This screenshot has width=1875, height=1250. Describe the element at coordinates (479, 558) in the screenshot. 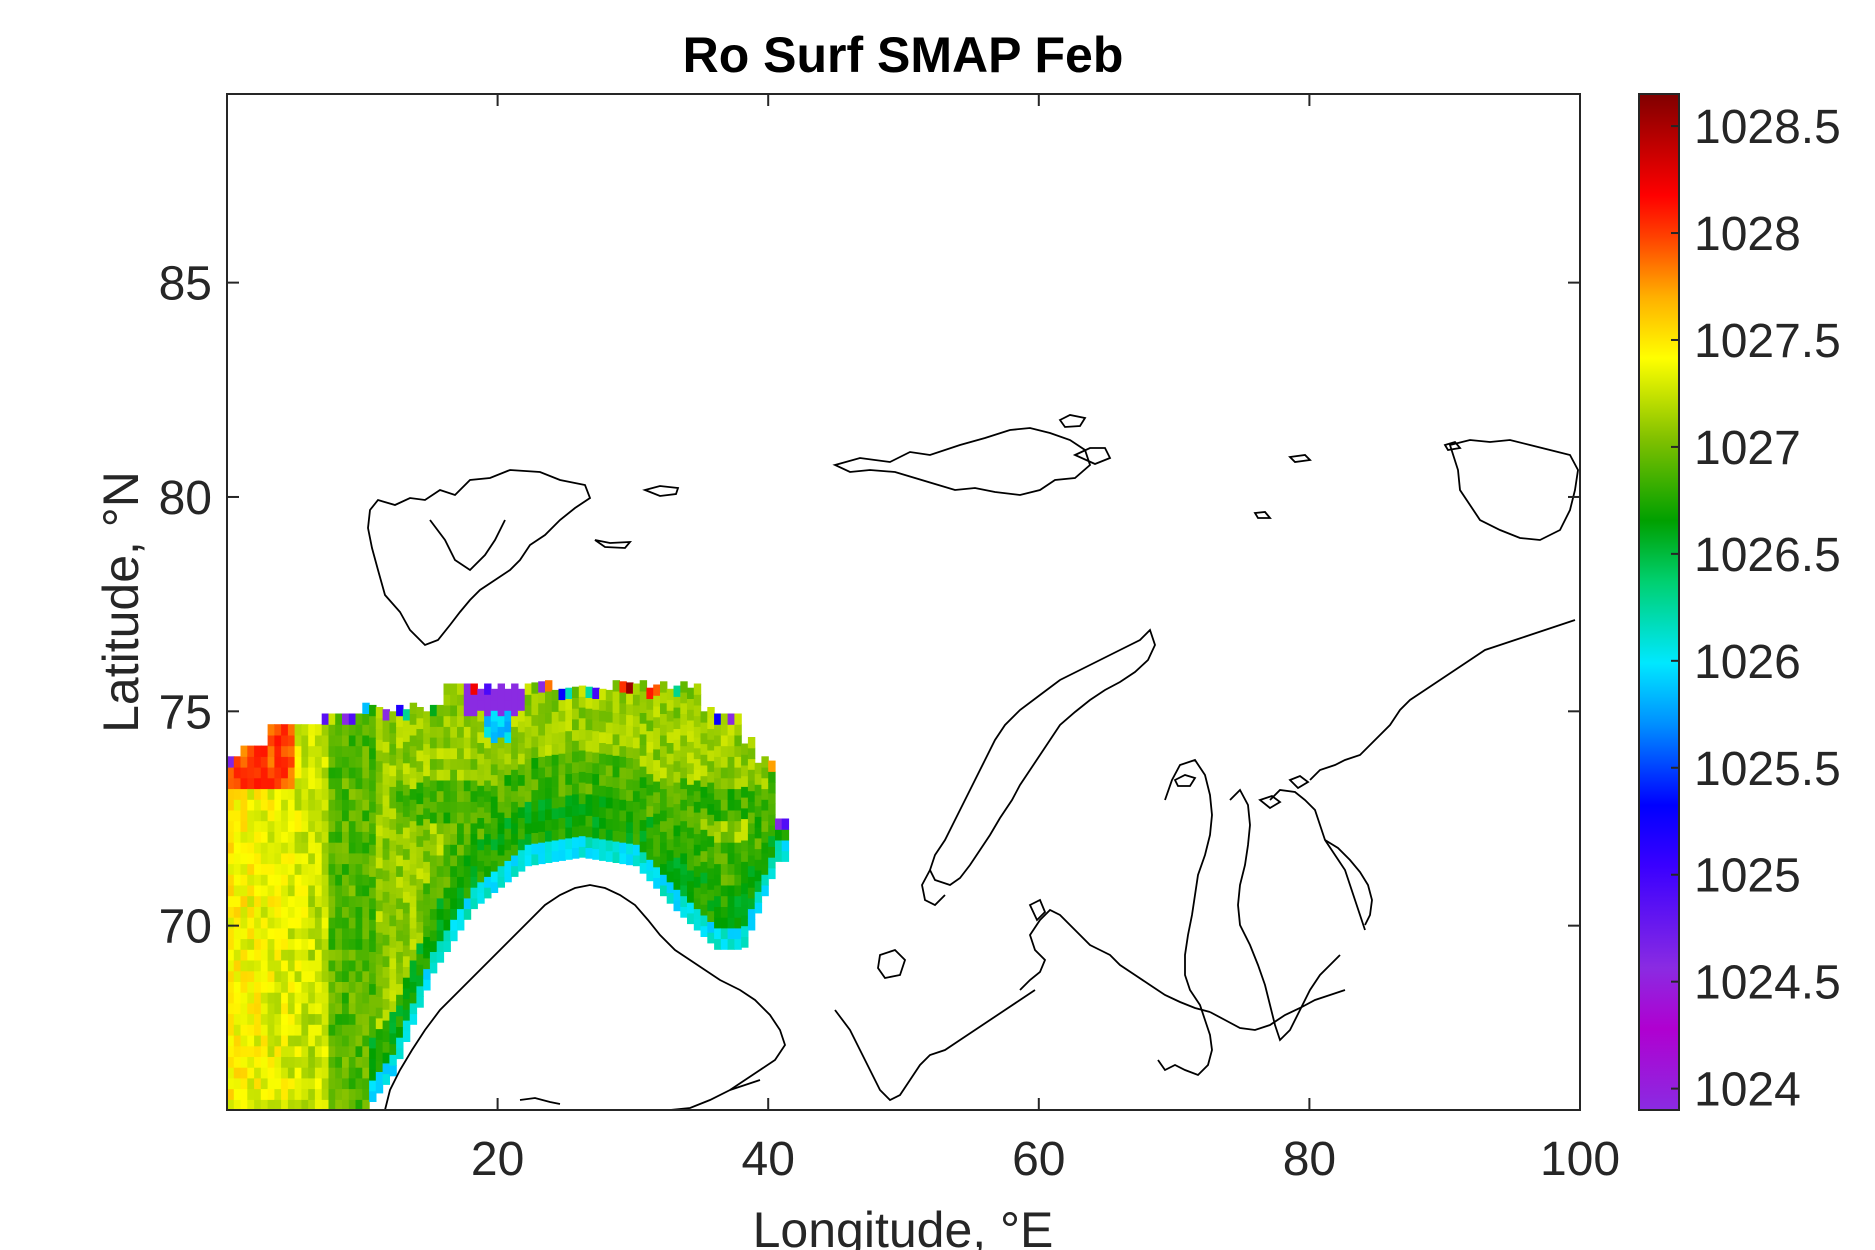

I see `coastline-svalbard` at that location.